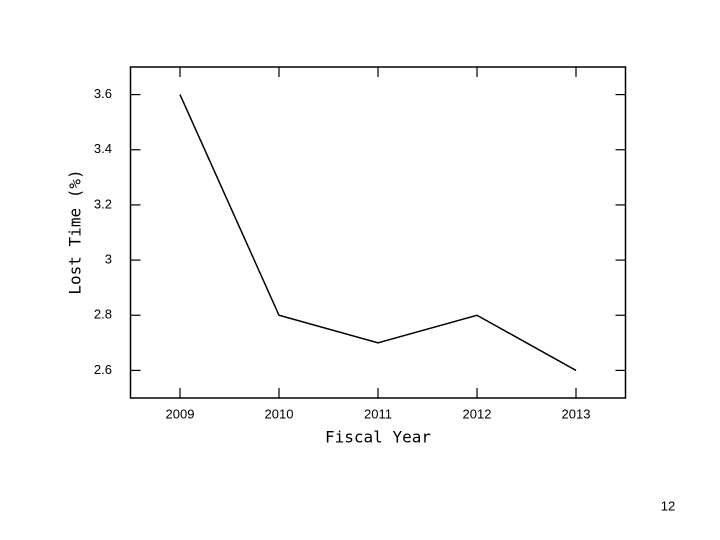  What do you see at coordinates (378, 437) in the screenshot?
I see `x-axis-title: Fiscal Year` at bounding box center [378, 437].